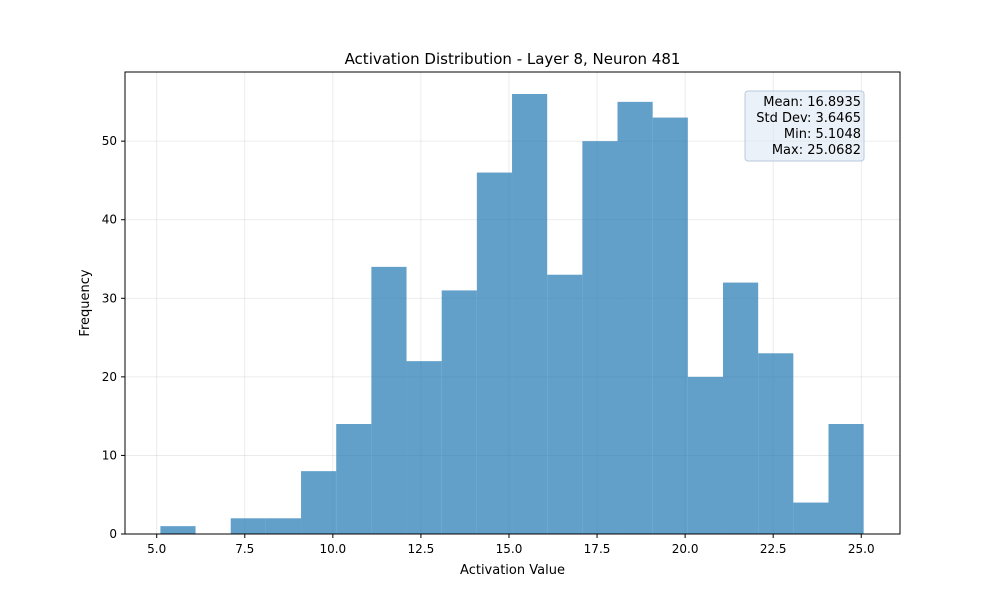  I want to click on y-tick-label: 0, so click(113, 534).